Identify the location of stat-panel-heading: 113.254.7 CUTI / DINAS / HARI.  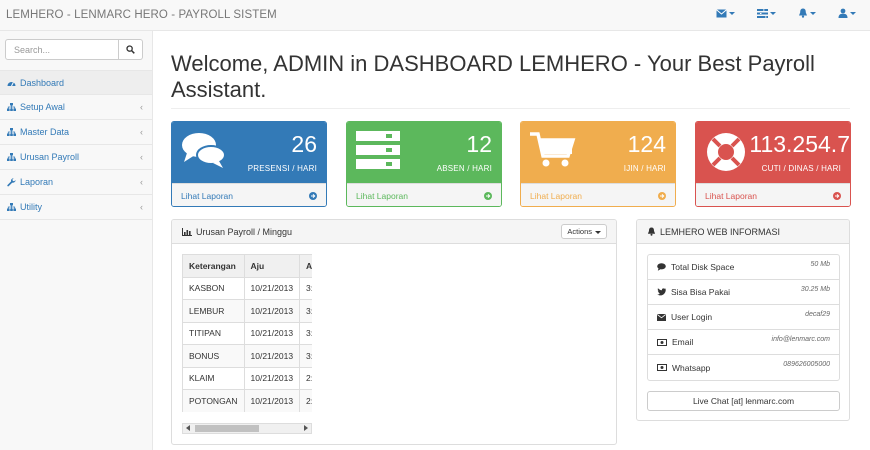
(773, 152).